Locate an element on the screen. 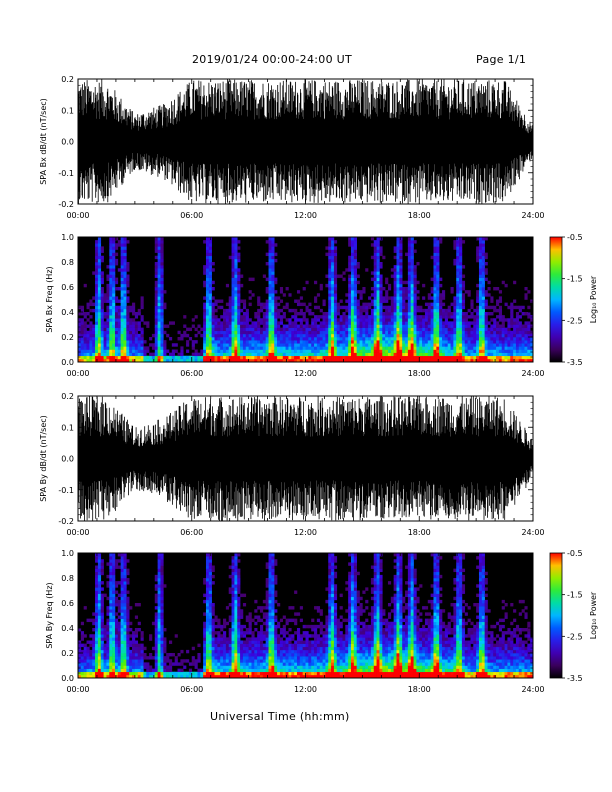 The height and width of the screenshot is (792, 612). x-tick-label: 06:00 is located at coordinates (191, 215).